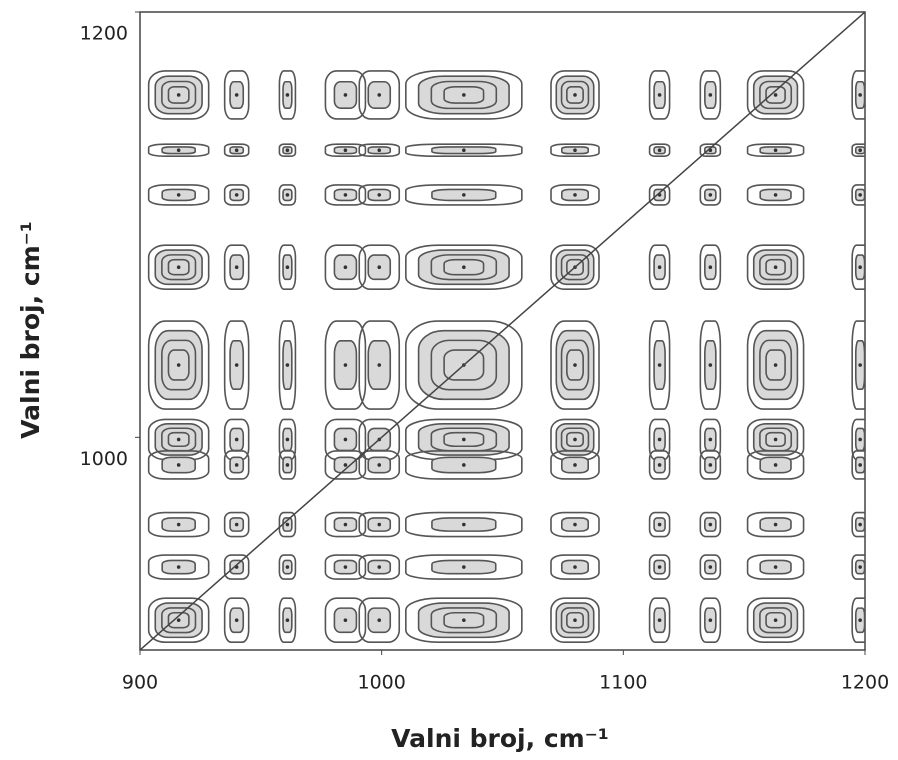 Image resolution: width=898 pixels, height=760 pixels. I want to click on x-tick-label: 1200, so click(865, 683).